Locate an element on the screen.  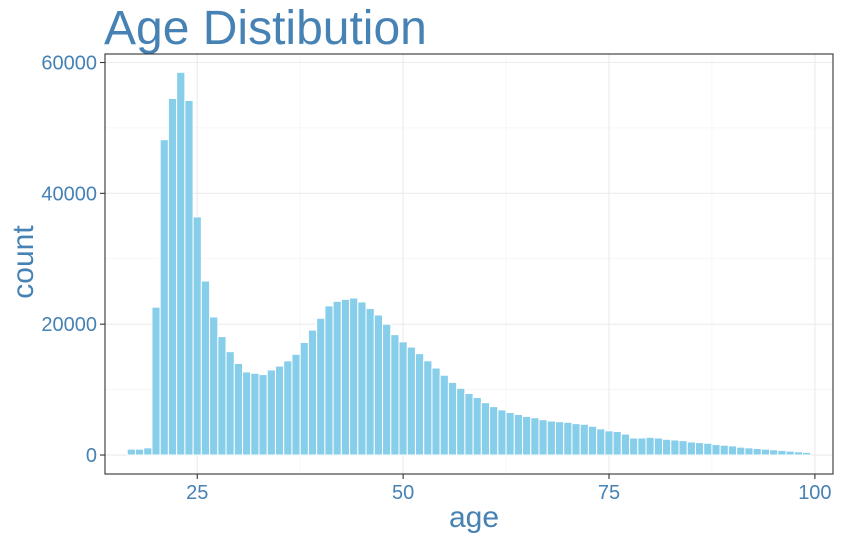
y-axis-title: count is located at coordinates (23, 262).